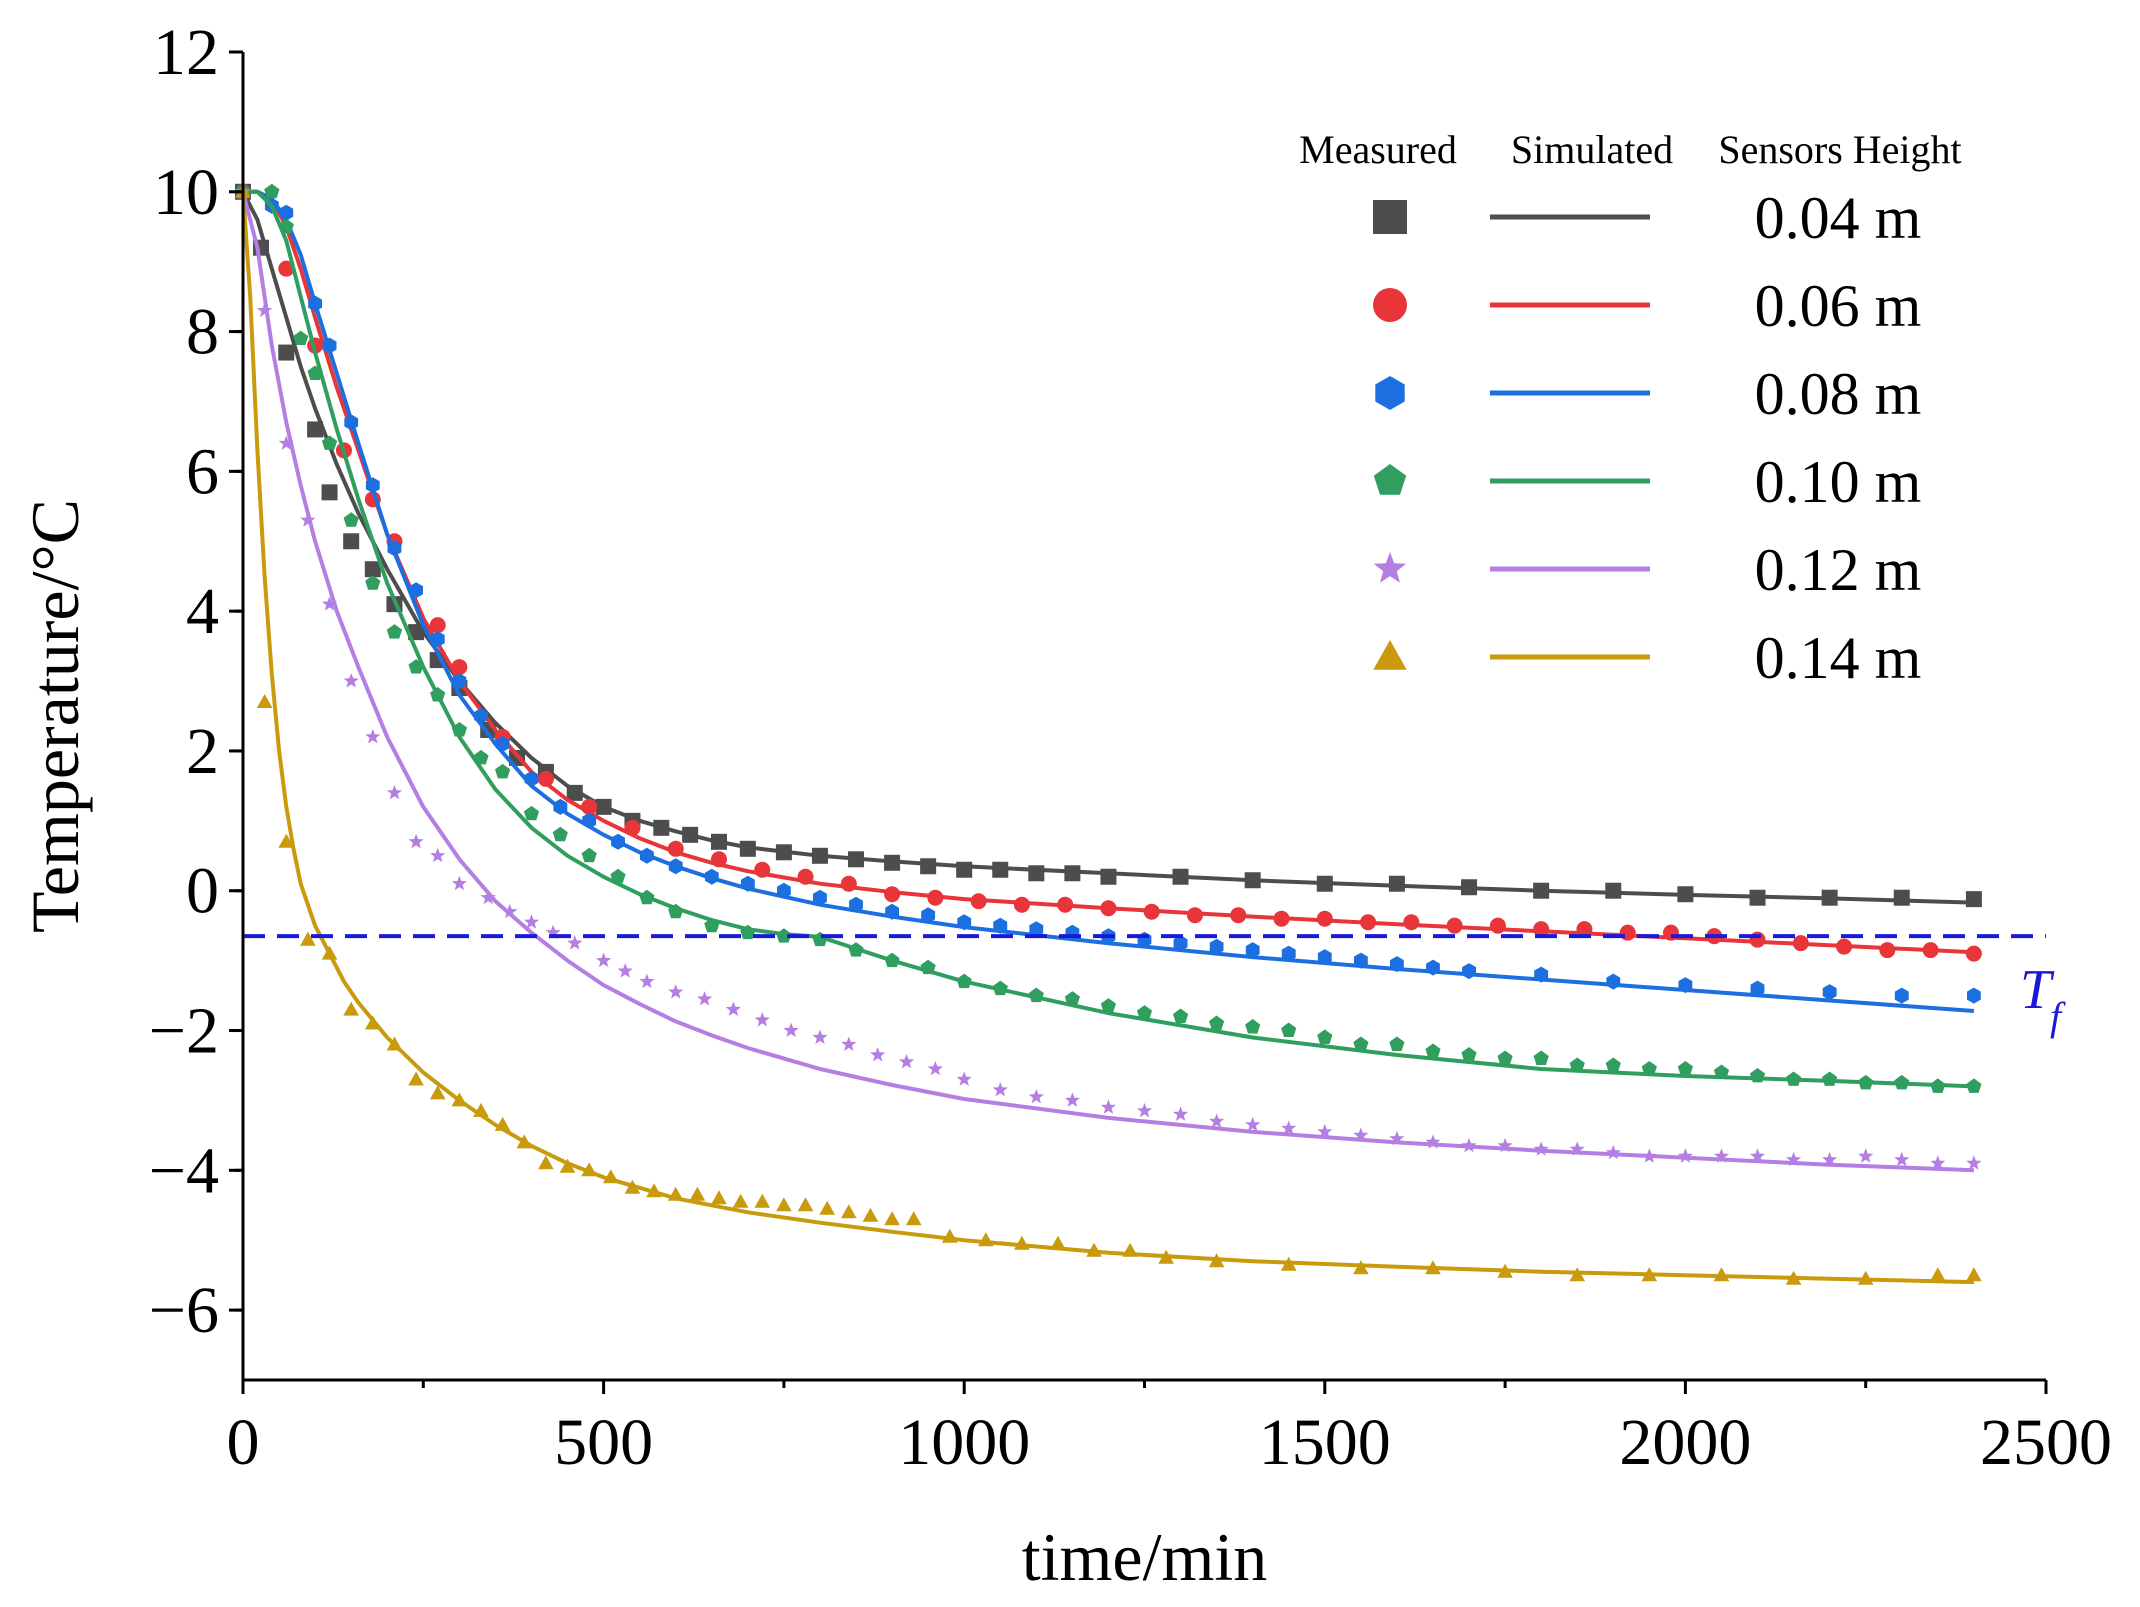 The image size is (2140, 1607). I want to click on y-tick-label: 6, so click(202, 471).